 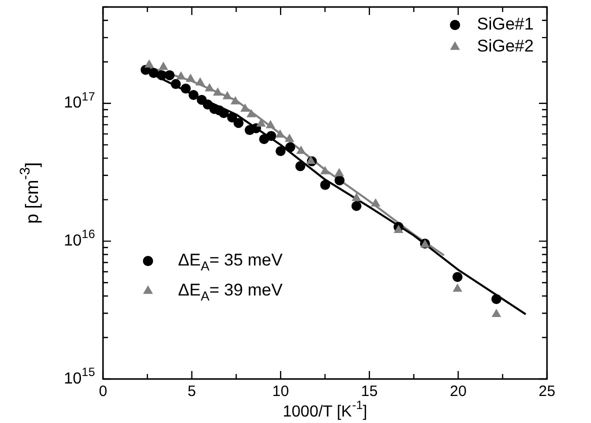 What do you see at coordinates (369, 391) in the screenshot?
I see `x-tick-label: 15` at bounding box center [369, 391].